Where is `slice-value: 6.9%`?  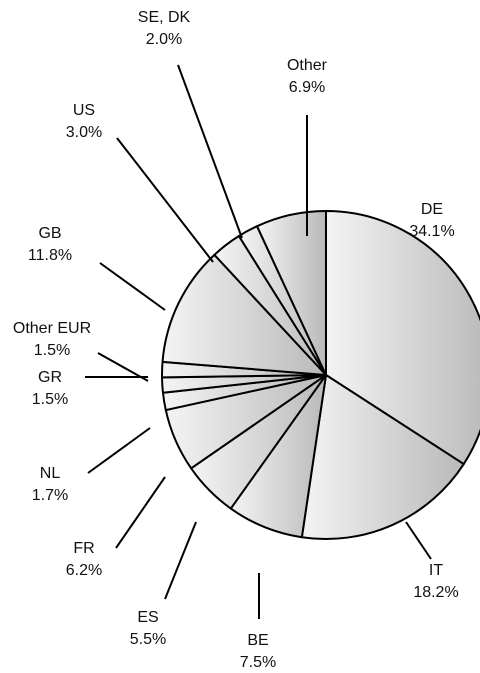 slice-value: 6.9% is located at coordinates (307, 87).